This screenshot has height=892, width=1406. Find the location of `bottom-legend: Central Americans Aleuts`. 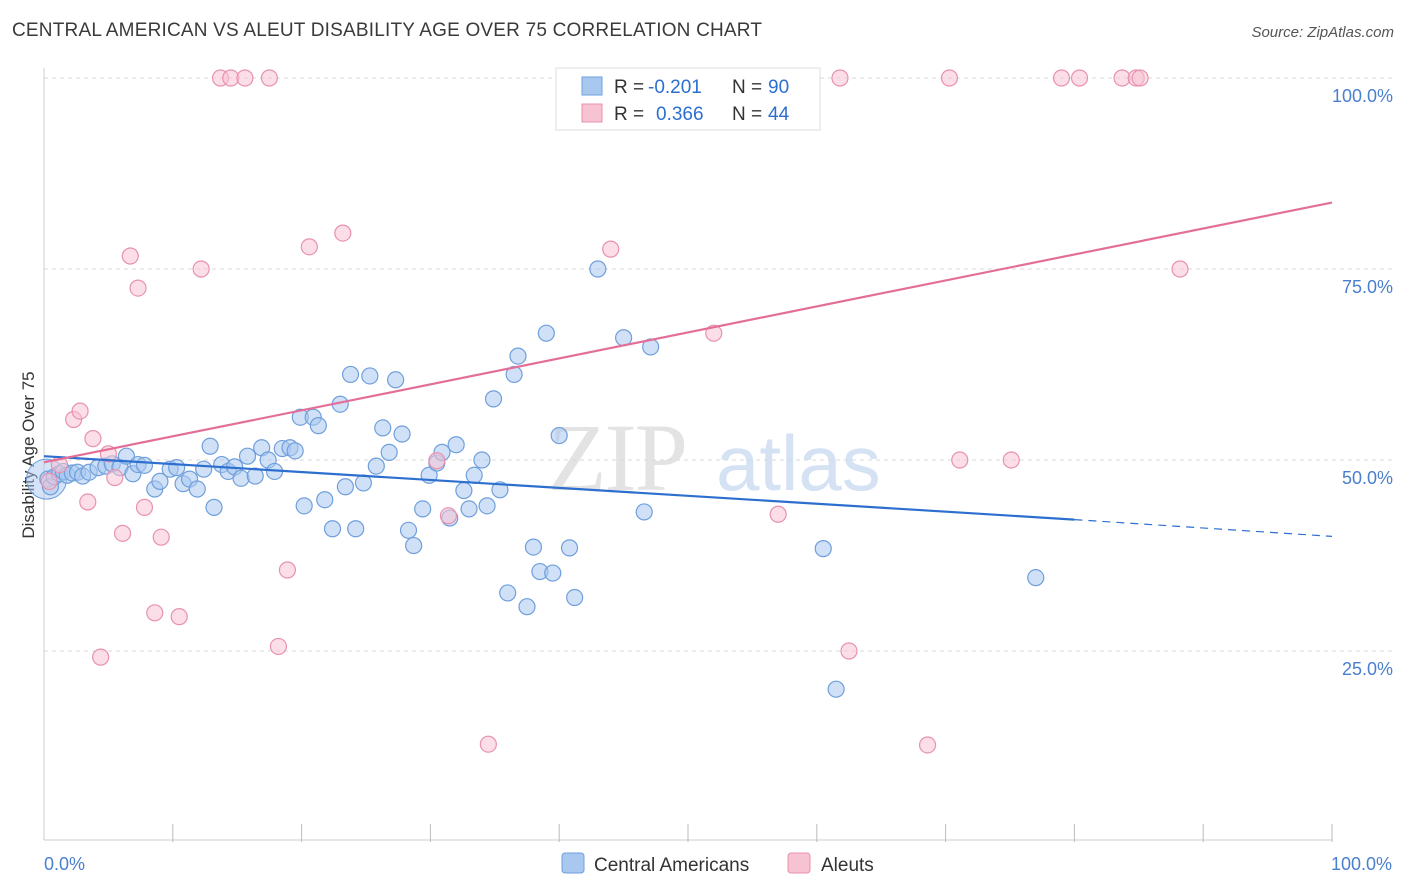

bottom-legend: Central Americans Aleuts is located at coordinates (717, 864).